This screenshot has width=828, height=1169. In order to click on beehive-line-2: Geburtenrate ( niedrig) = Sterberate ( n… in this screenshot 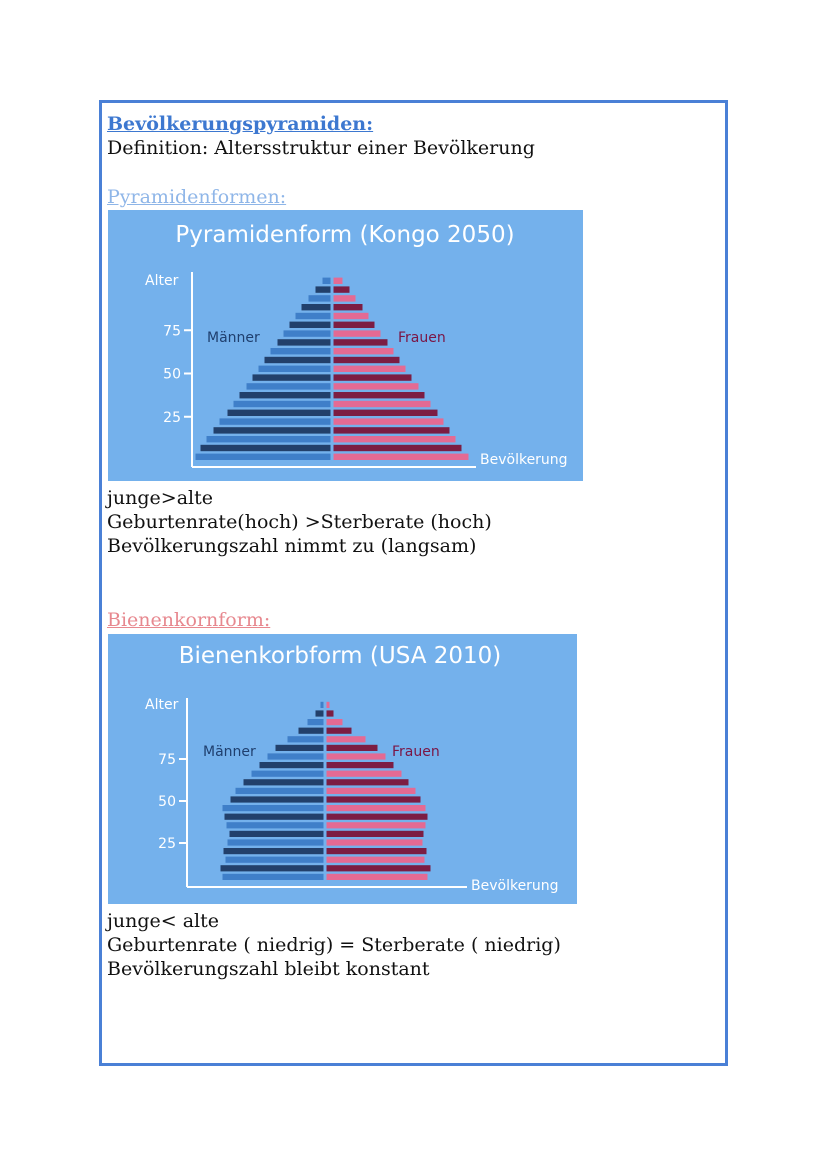, I will do `click(334, 945)`.